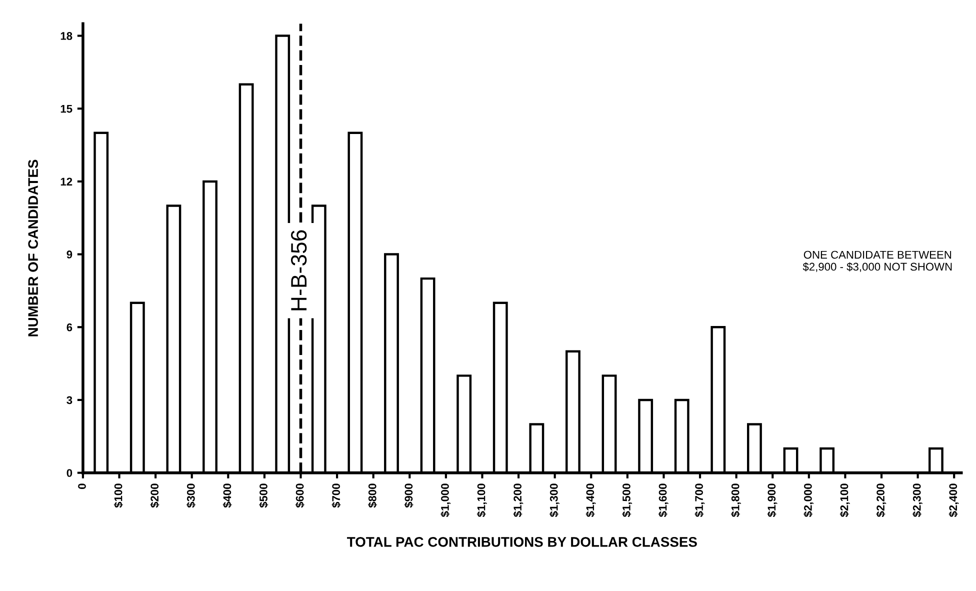 The width and height of the screenshot is (976, 591). Describe the element at coordinates (881, 501) in the screenshot. I see `x-tick-label: $2,200` at that location.